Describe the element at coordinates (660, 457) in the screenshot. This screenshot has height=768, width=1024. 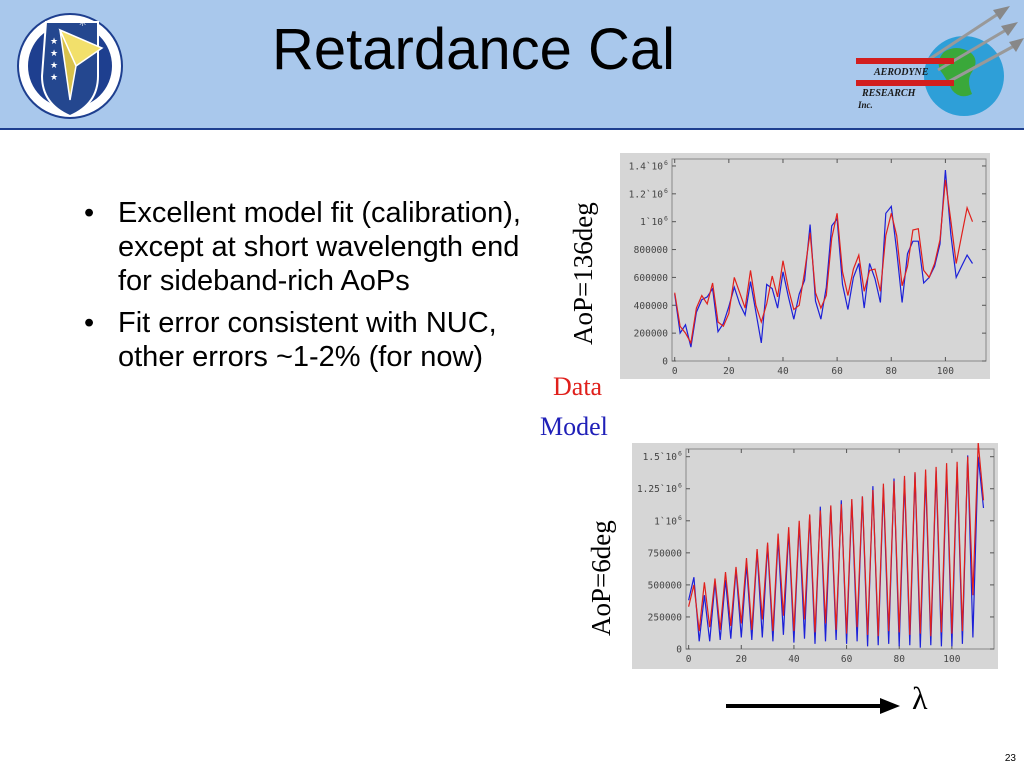
I see `y-tick-label: 1.5`10` at that location.